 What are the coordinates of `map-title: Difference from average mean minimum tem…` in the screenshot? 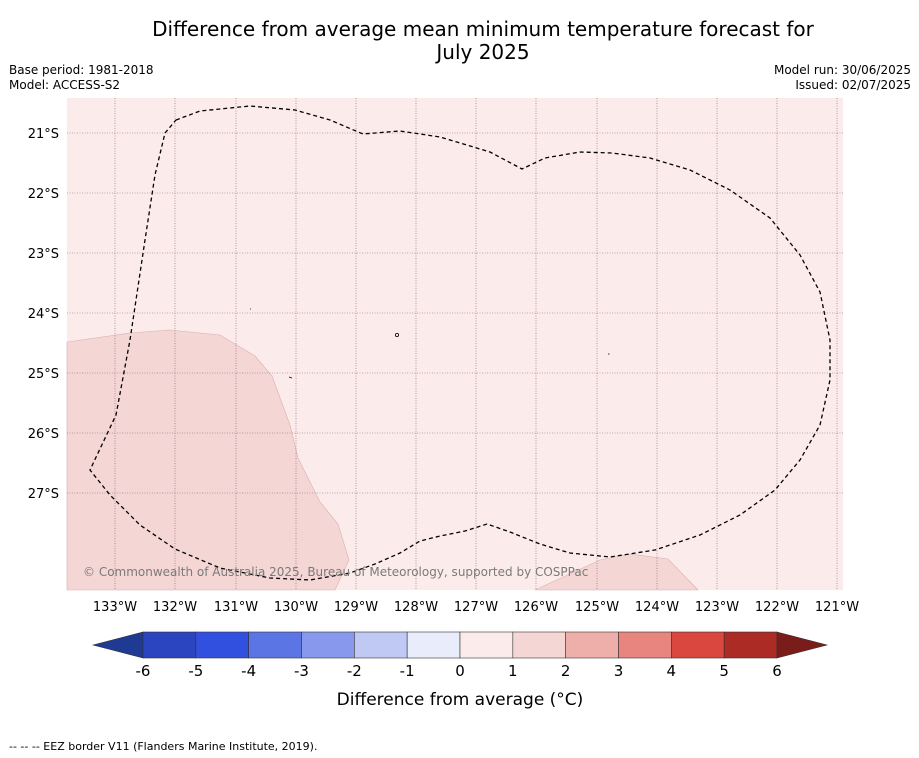 It's located at (459, 41).